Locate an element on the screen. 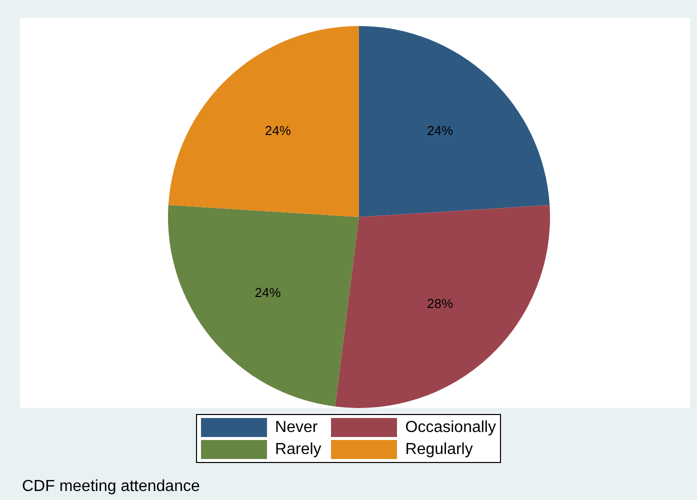 The height and width of the screenshot is (500, 697). legend-label: Regularly is located at coordinates (439, 449).